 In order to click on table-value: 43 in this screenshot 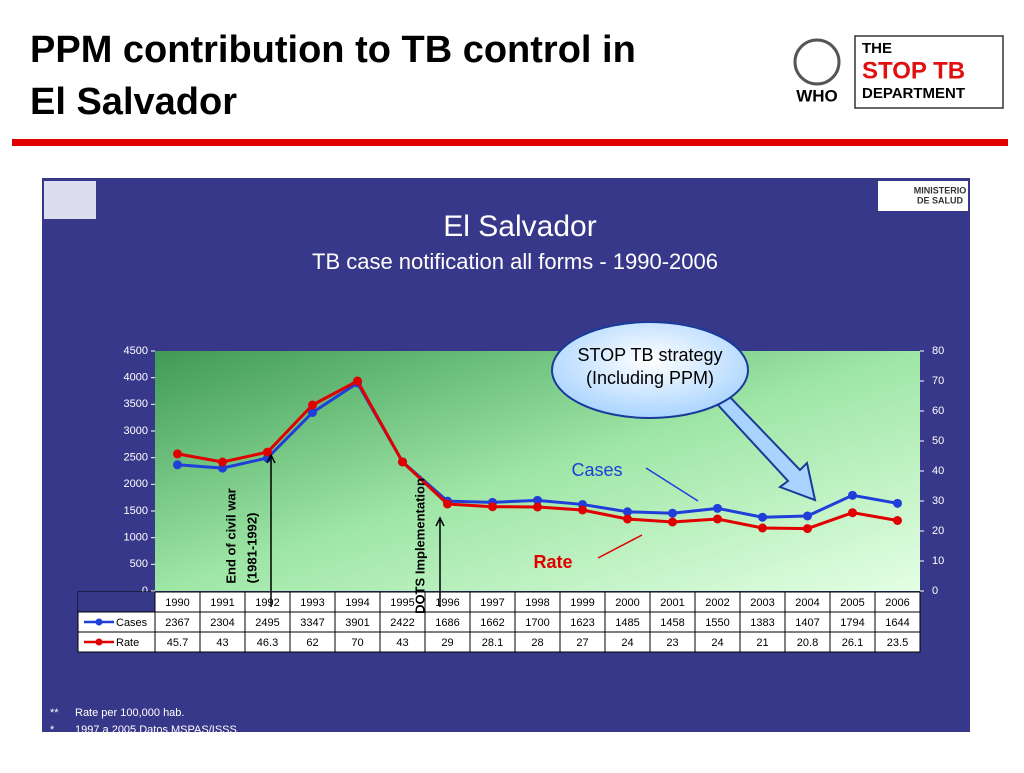, I will do `click(222, 643)`.